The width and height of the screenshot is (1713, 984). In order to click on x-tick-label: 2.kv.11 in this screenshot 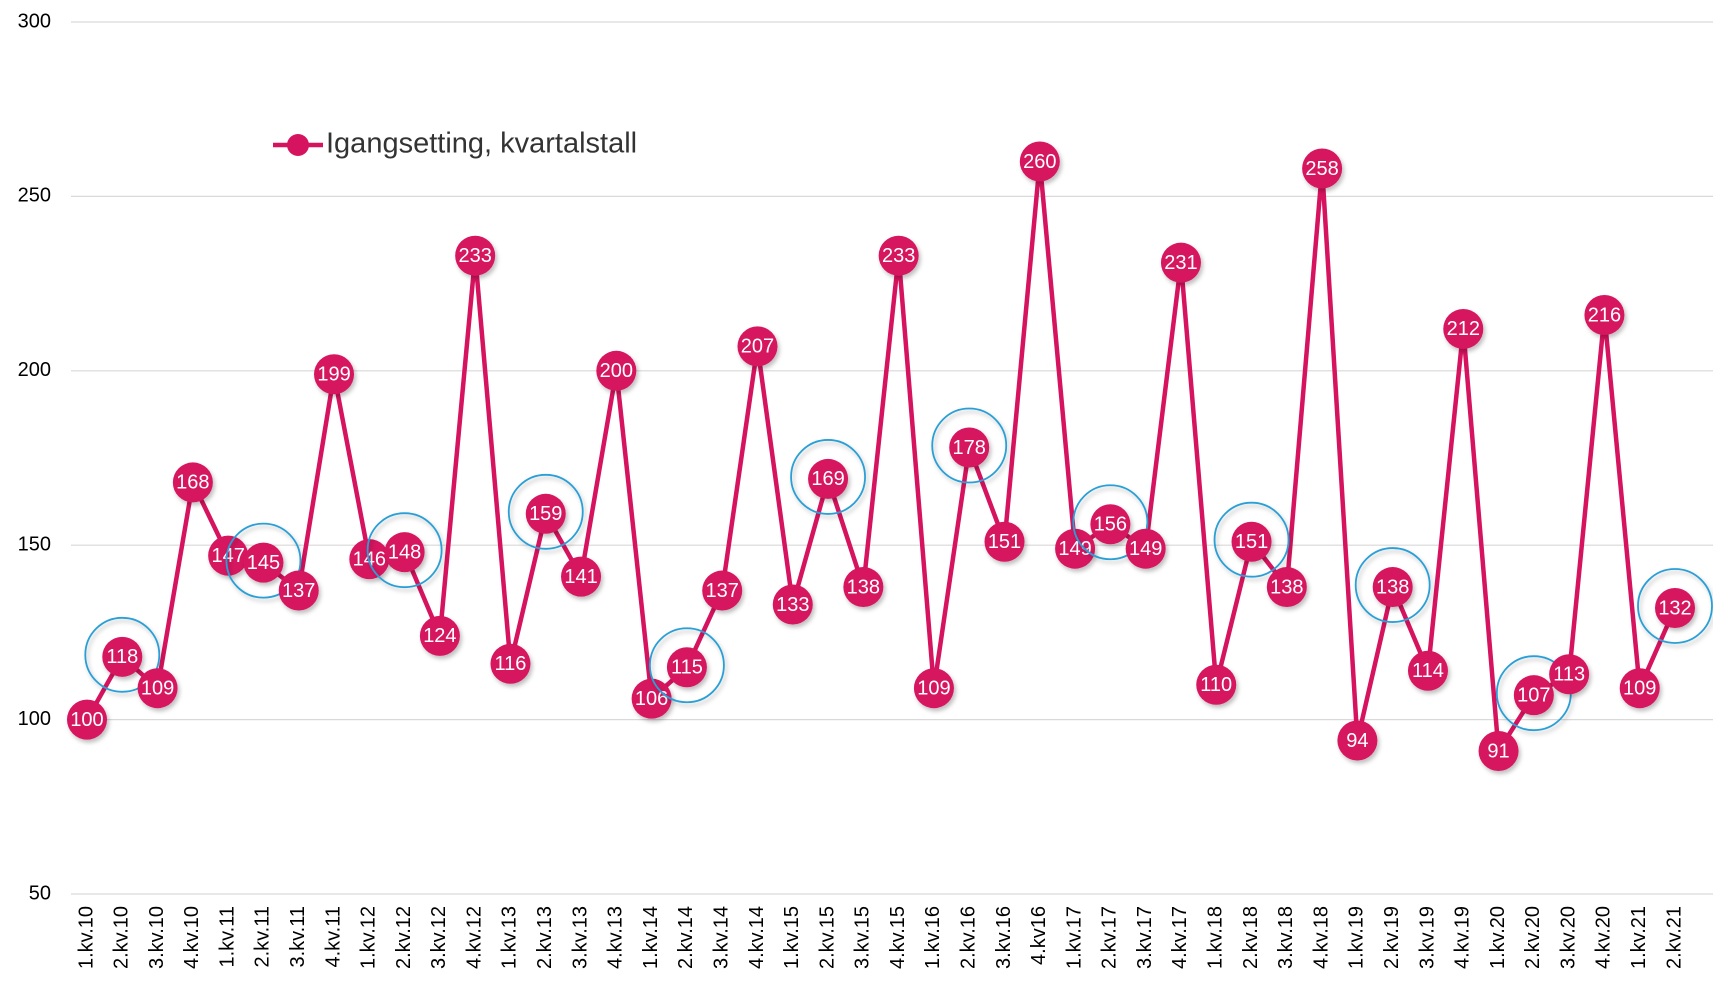, I will do `click(263, 937)`.